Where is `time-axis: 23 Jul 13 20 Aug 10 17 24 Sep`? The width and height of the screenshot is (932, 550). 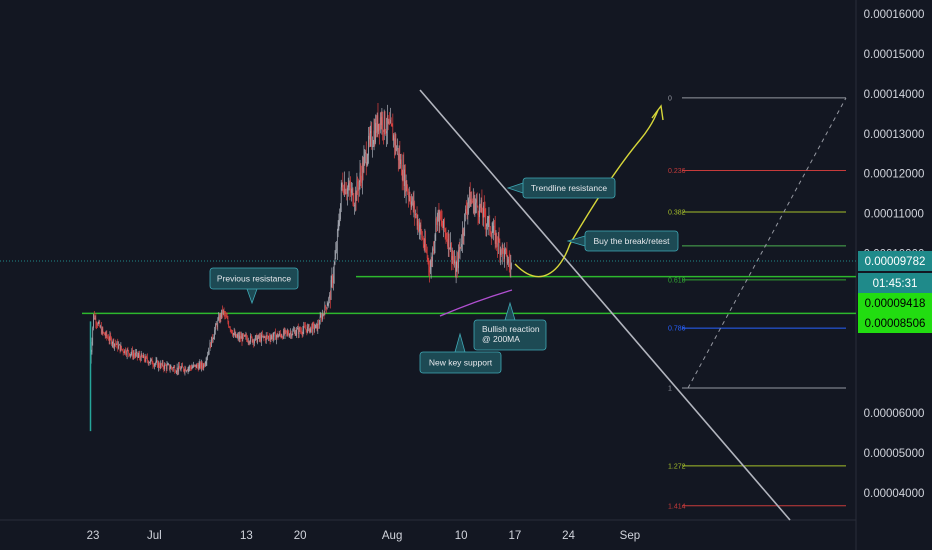
time-axis: 23 Jul 13 20 Aug 10 17 24 Sep is located at coordinates (364, 536).